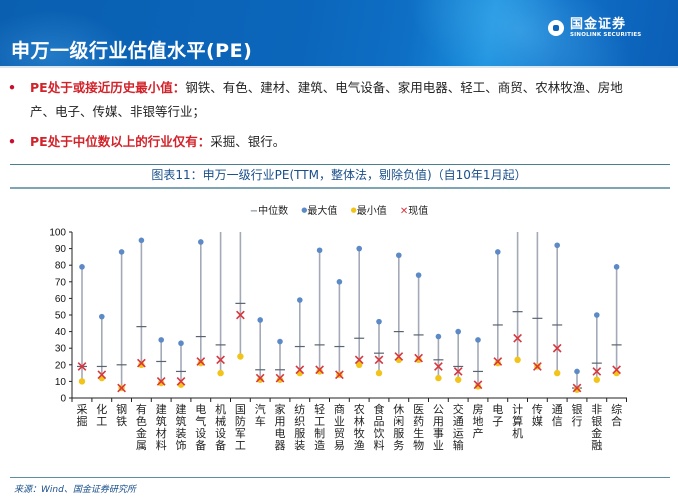 This screenshot has width=678, height=497. Describe the element at coordinates (181, 421) in the screenshot. I see `x-tick-label: 筑` at that location.